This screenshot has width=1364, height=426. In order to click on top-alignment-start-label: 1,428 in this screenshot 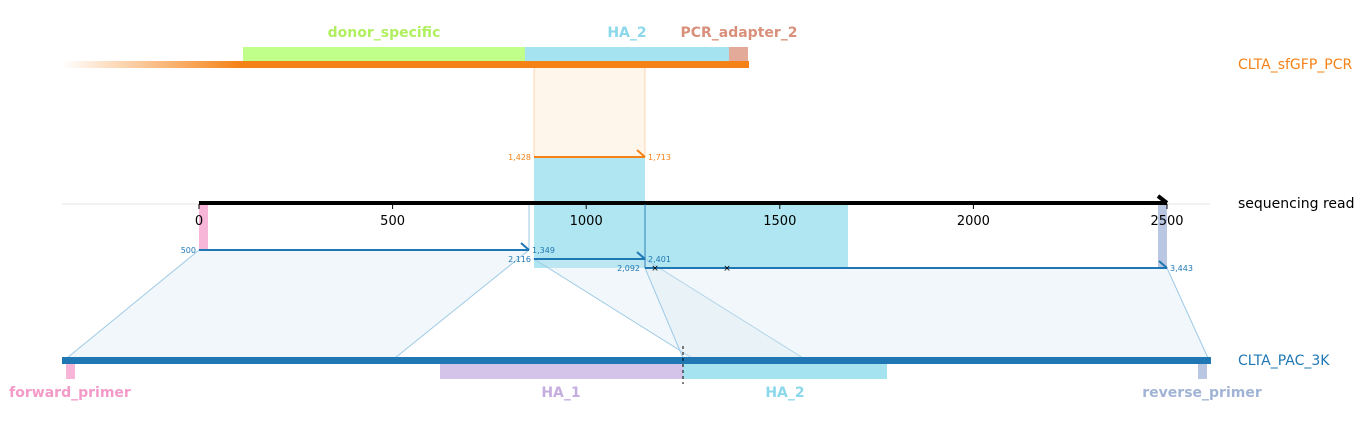, I will do `click(519, 157)`.